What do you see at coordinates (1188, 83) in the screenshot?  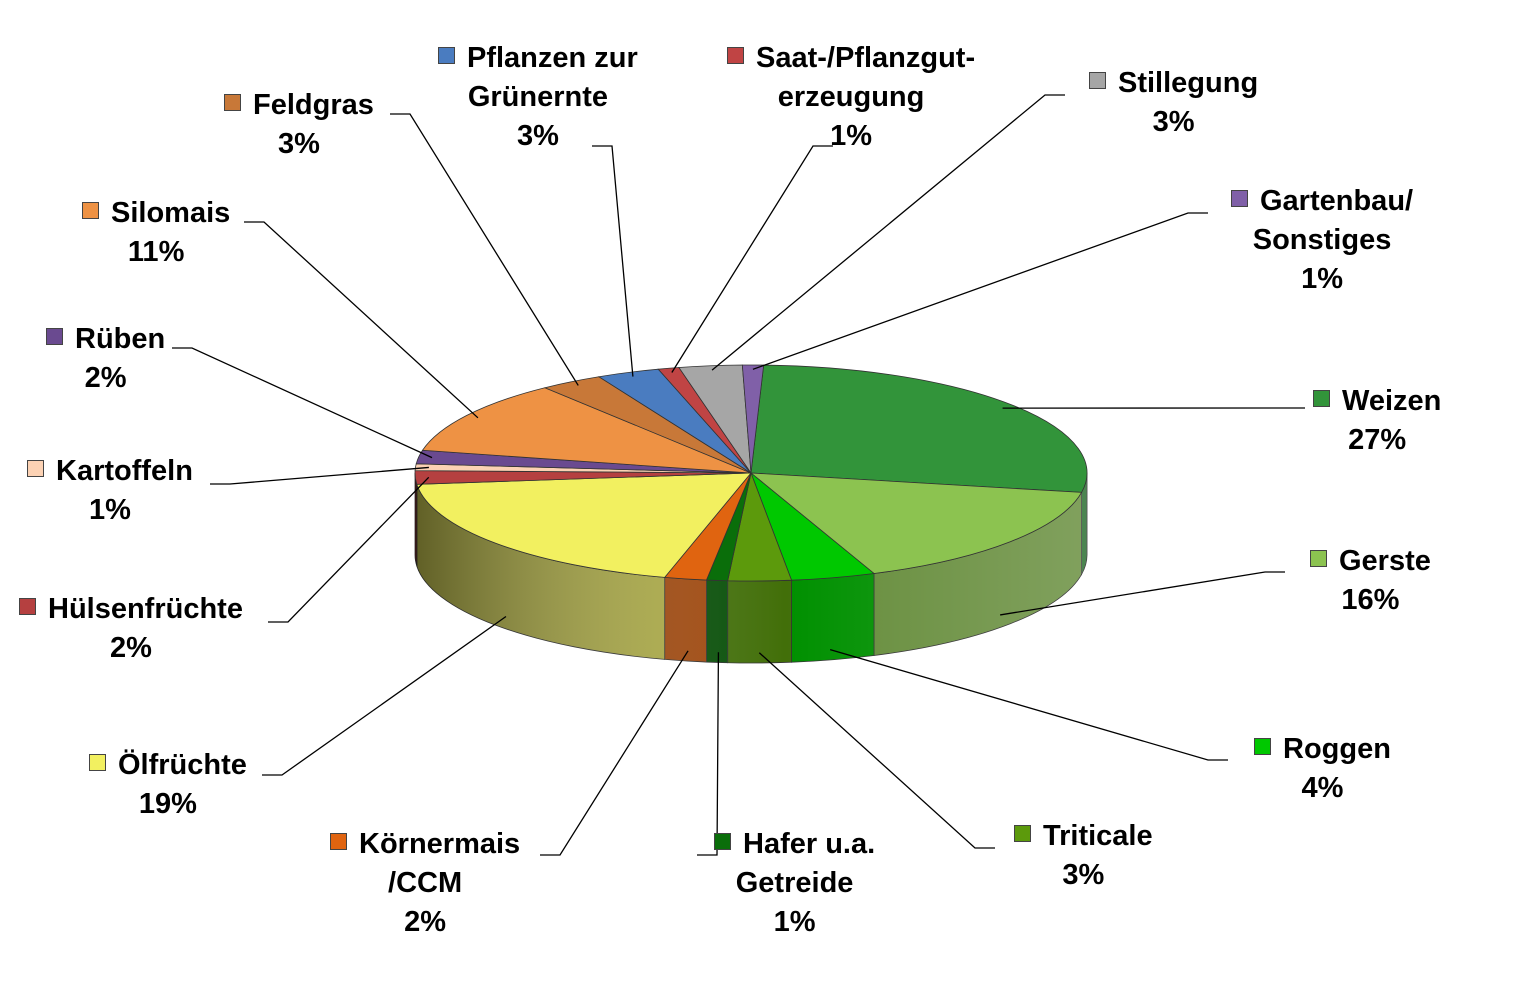 I see `slice-label-text: Stillegung` at bounding box center [1188, 83].